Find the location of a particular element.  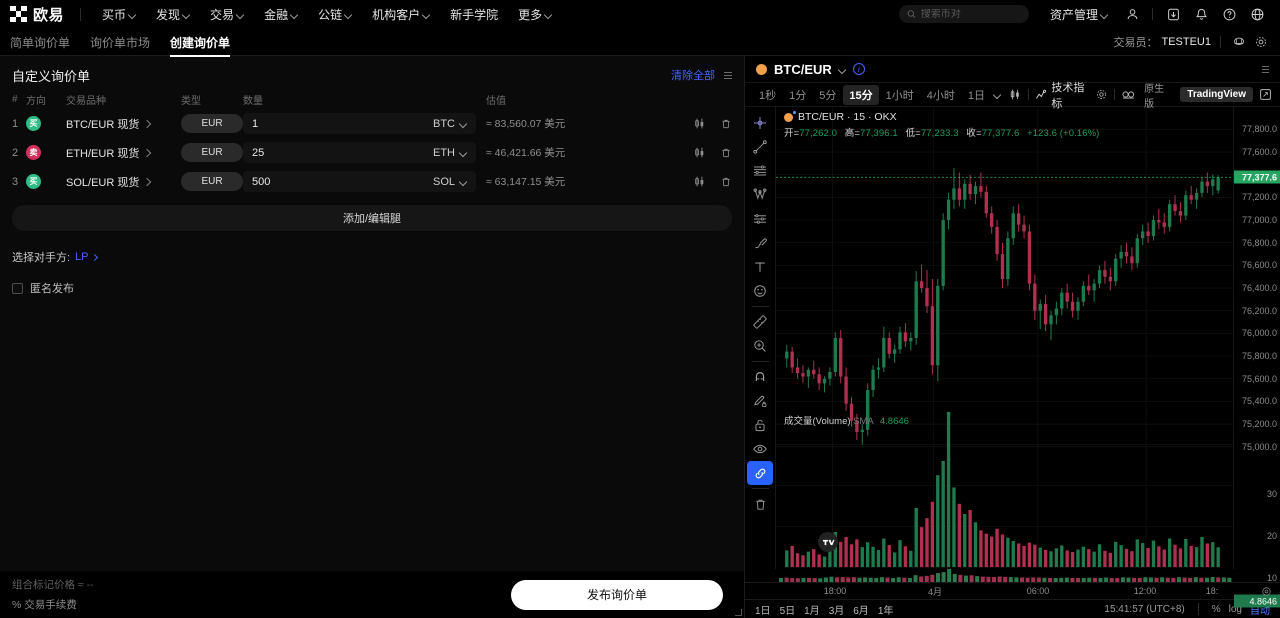

link-icon is located at coordinates (760, 473).